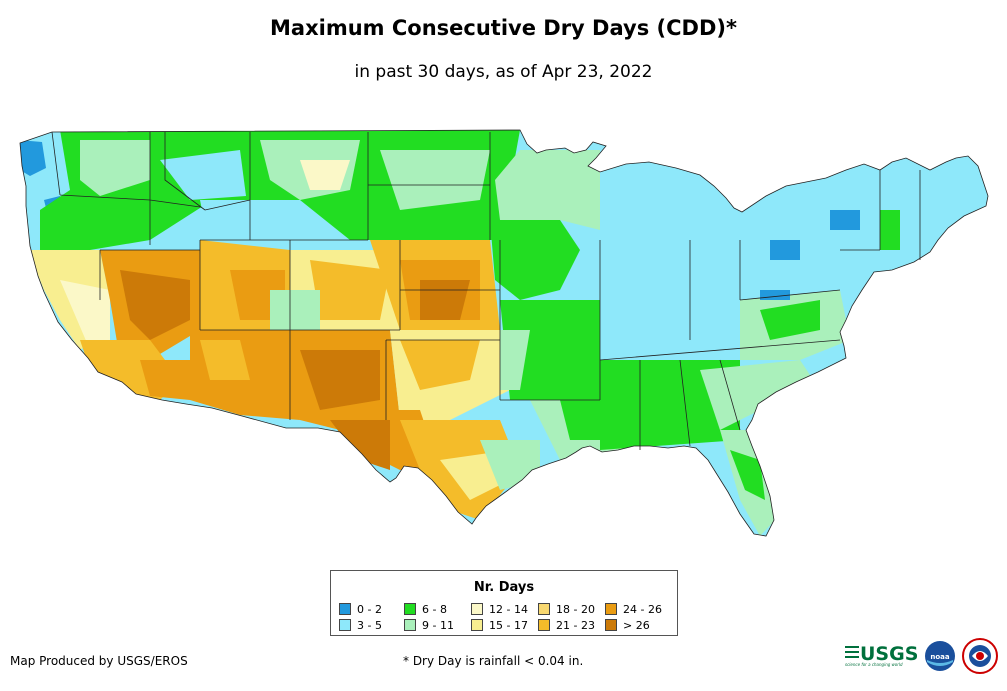 This screenshot has width=1007, height=691. What do you see at coordinates (980, 656) in the screenshot?
I see `nws-logo` at bounding box center [980, 656].